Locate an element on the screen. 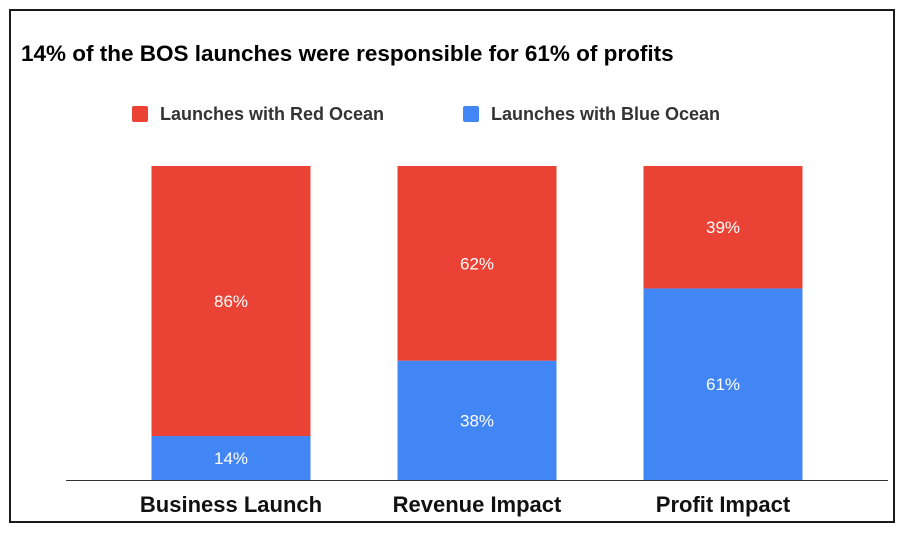 This screenshot has width=907, height=535. bar-profit-impact-launches-with-red-ocean is located at coordinates (723, 227).